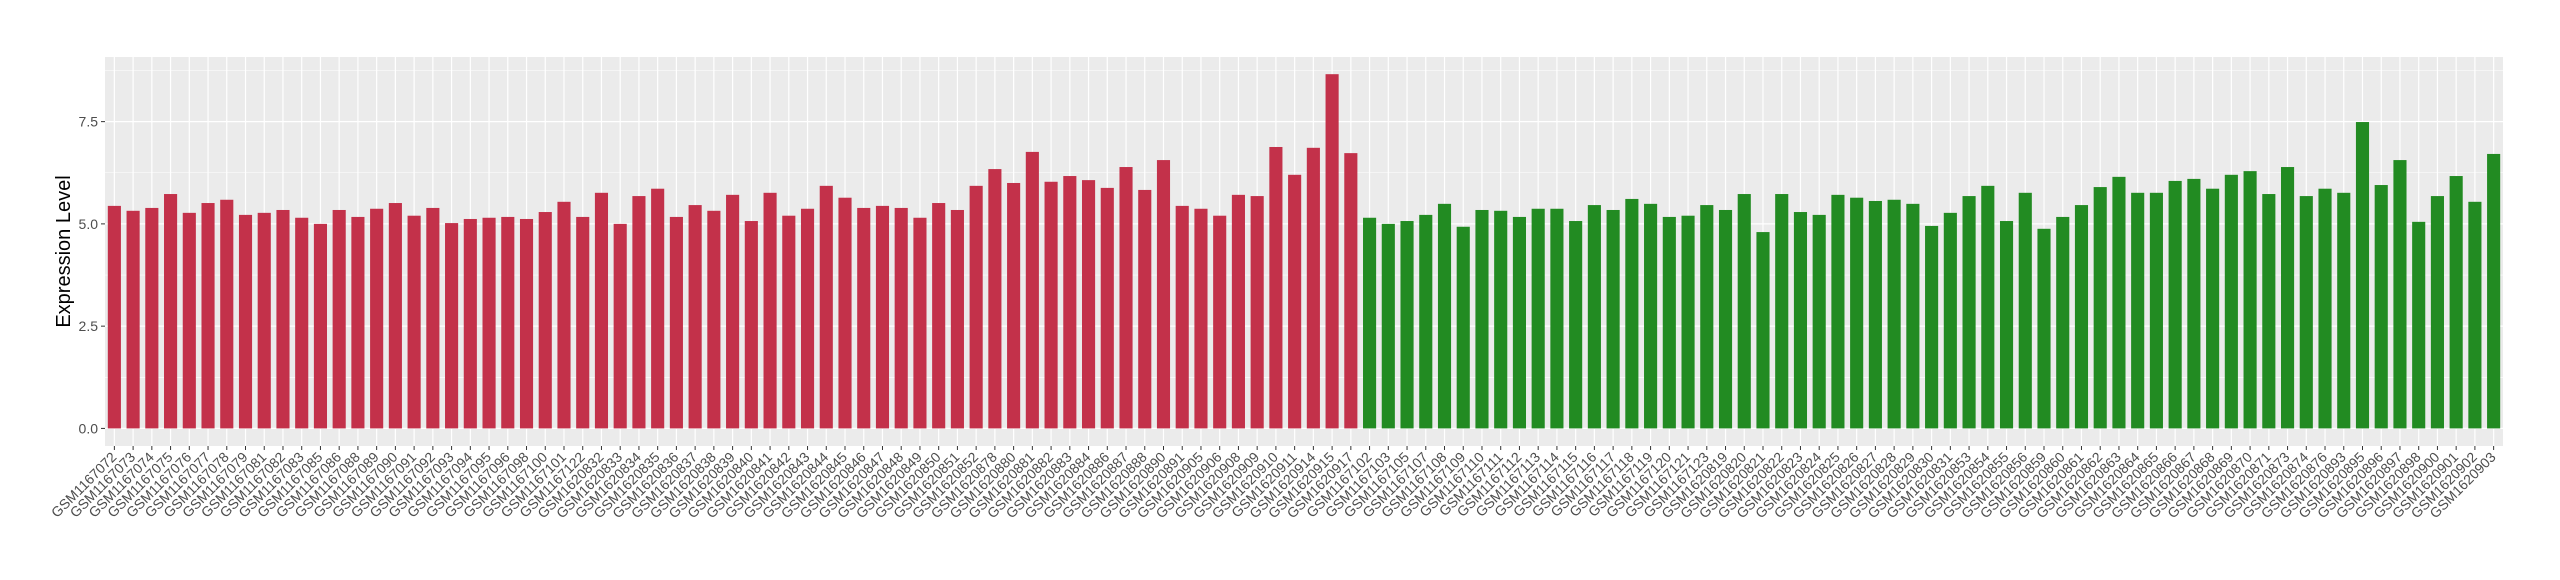 This screenshot has width=2560, height=580. I want to click on bar-GSM1620825, so click(1838, 311).